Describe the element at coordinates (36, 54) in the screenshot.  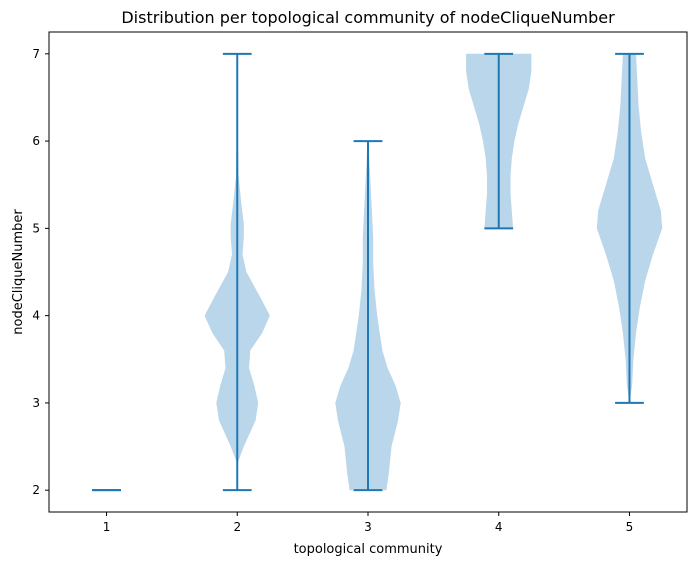
I see `y-tick-label-7: 7` at that location.